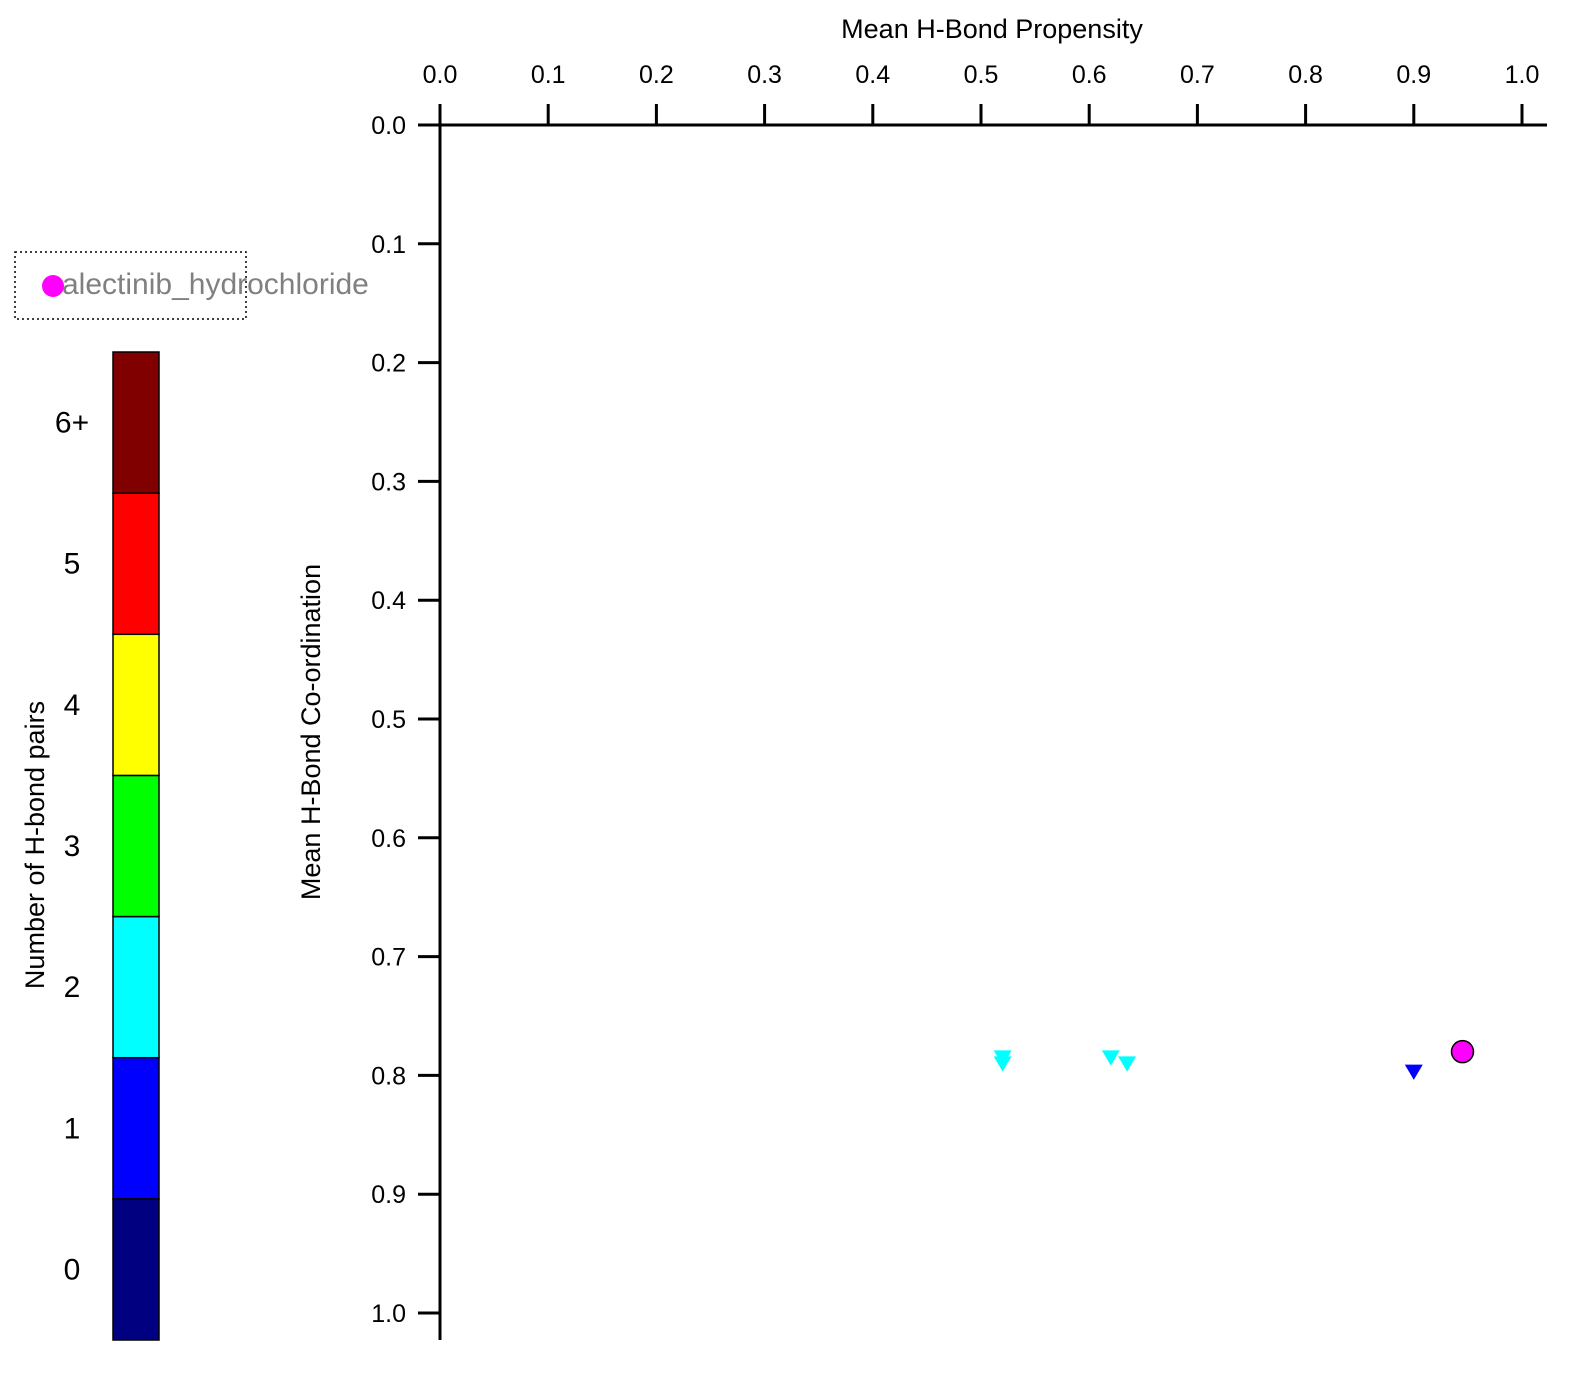 The width and height of the screenshot is (1593, 1391). Describe the element at coordinates (1522, 75) in the screenshot. I see `x-tick-label: 1.0` at that location.